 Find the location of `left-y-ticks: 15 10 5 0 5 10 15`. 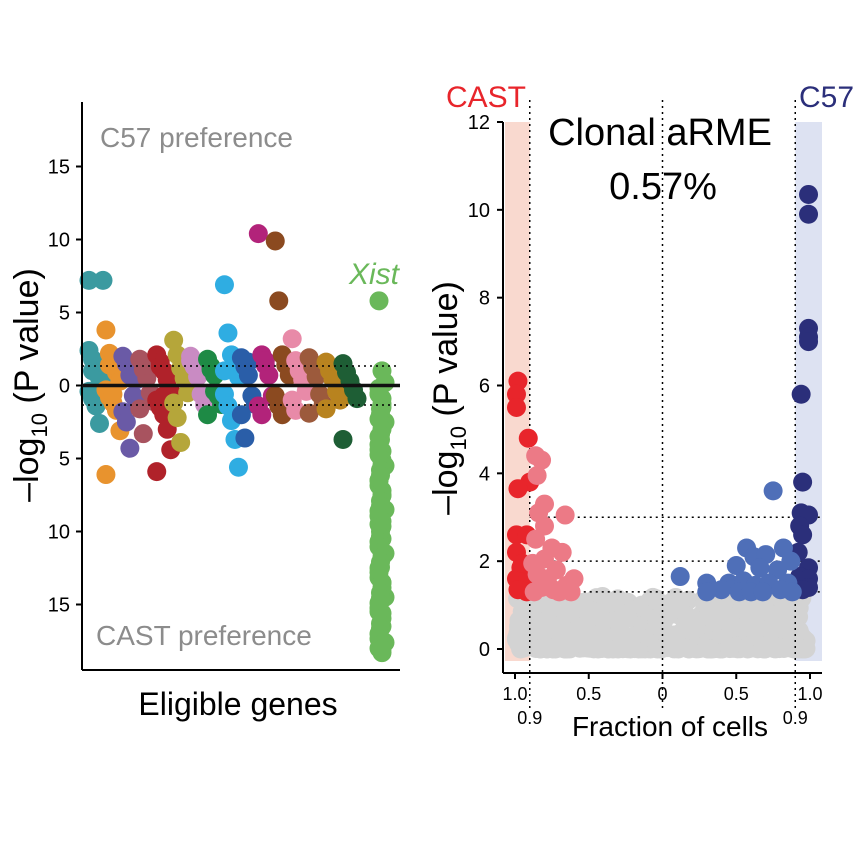

left-y-ticks: 15 10 5 0 5 10 15 is located at coordinates (65, 387).